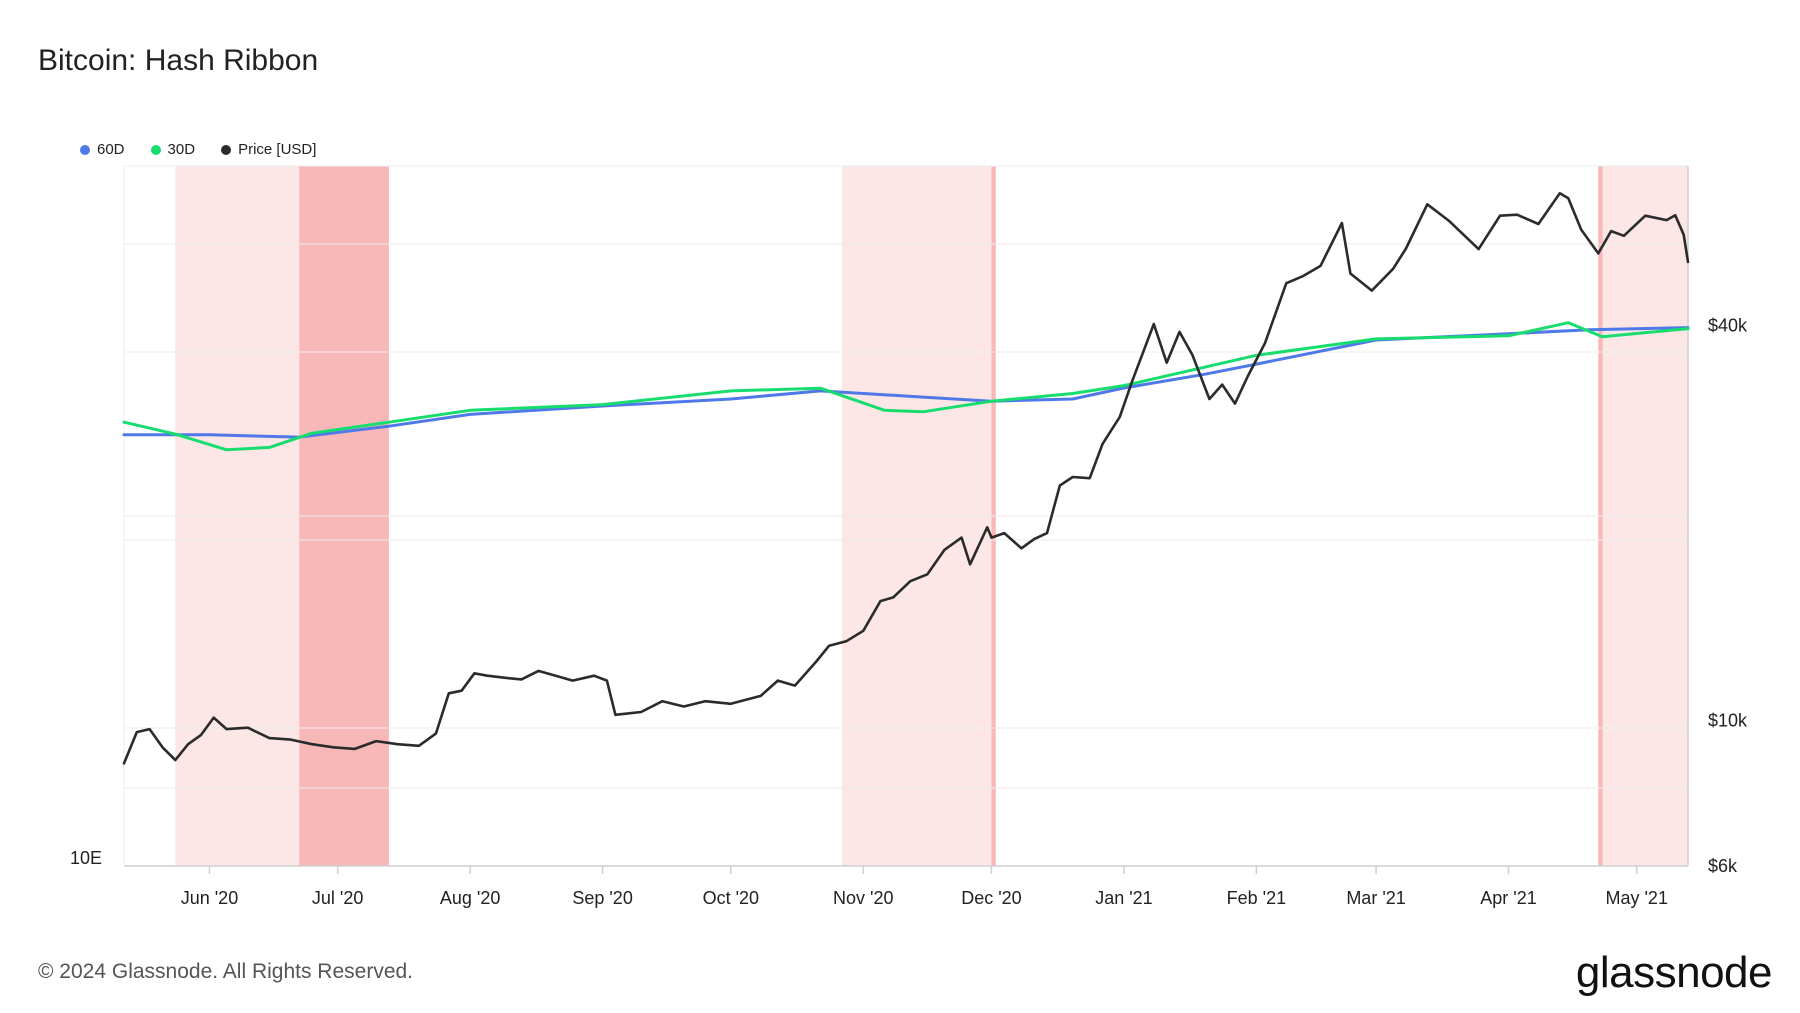  I want to click on legend-item-price: Price [USD], so click(268, 149).